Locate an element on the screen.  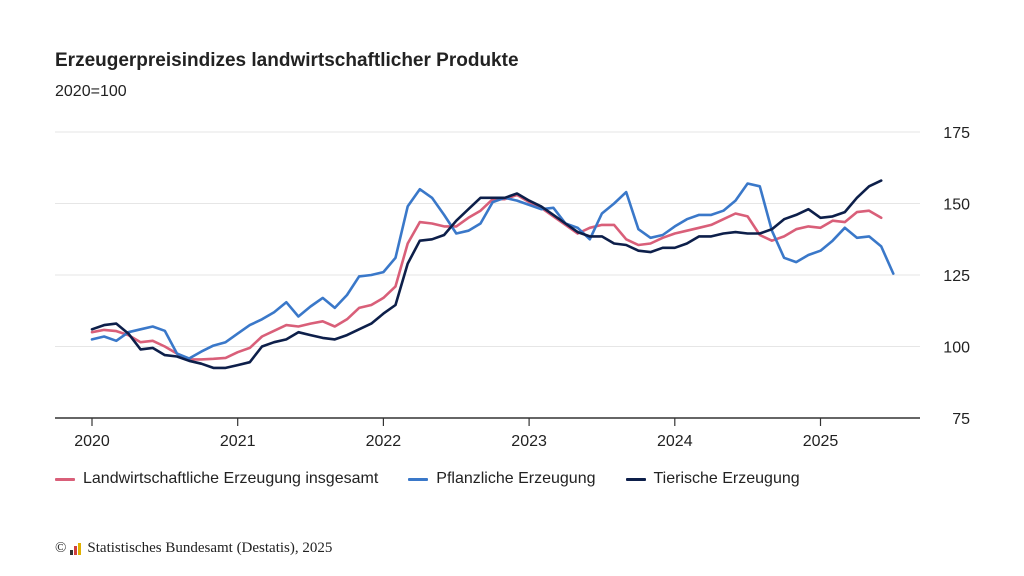
y-tick-label: 175 is located at coordinates (956, 133).